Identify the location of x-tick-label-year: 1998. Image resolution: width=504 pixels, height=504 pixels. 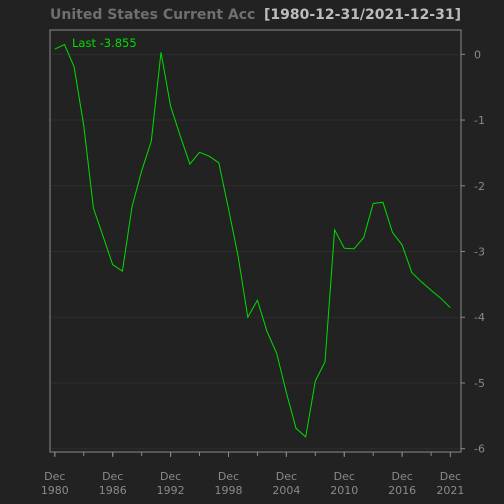
(228, 490).